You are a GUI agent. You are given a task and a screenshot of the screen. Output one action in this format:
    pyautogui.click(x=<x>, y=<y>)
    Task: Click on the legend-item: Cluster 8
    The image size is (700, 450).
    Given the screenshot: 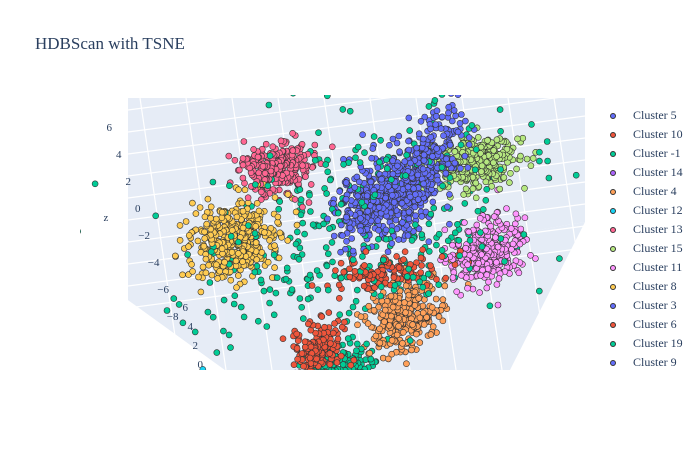 What is the action you would take?
    pyautogui.click(x=653, y=286)
    